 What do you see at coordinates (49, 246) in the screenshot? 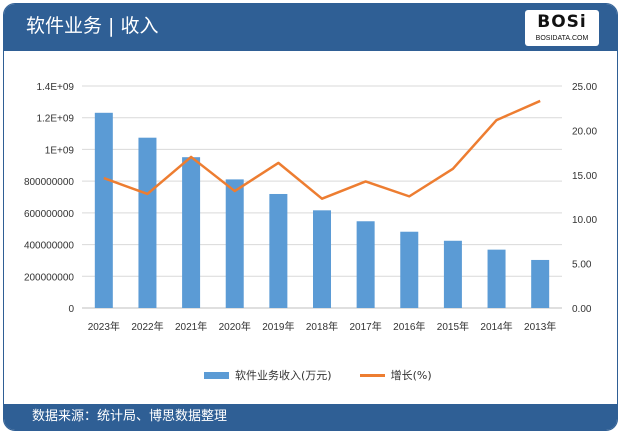
I see `y-tick-label: 400000000` at bounding box center [49, 246].